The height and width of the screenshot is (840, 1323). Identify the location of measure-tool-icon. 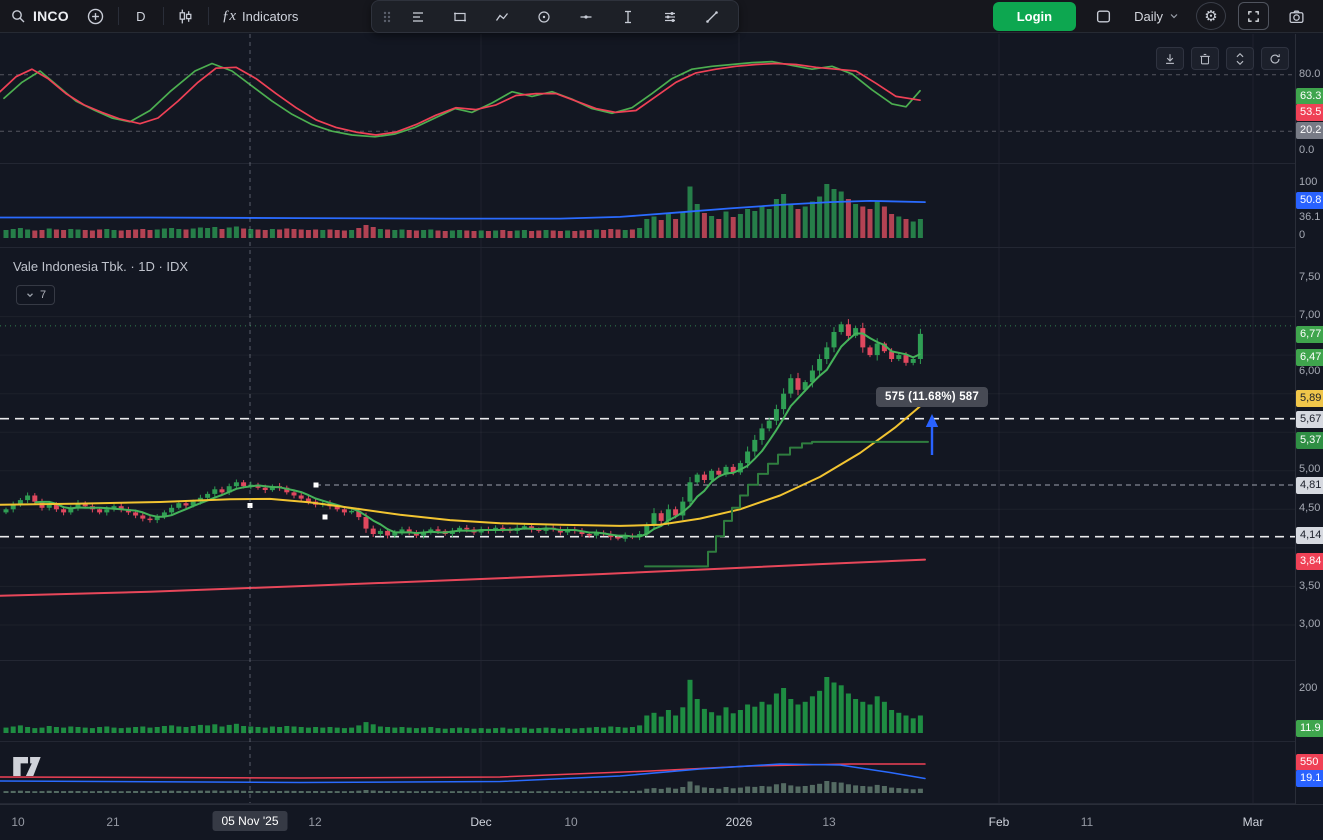
(628, 16).